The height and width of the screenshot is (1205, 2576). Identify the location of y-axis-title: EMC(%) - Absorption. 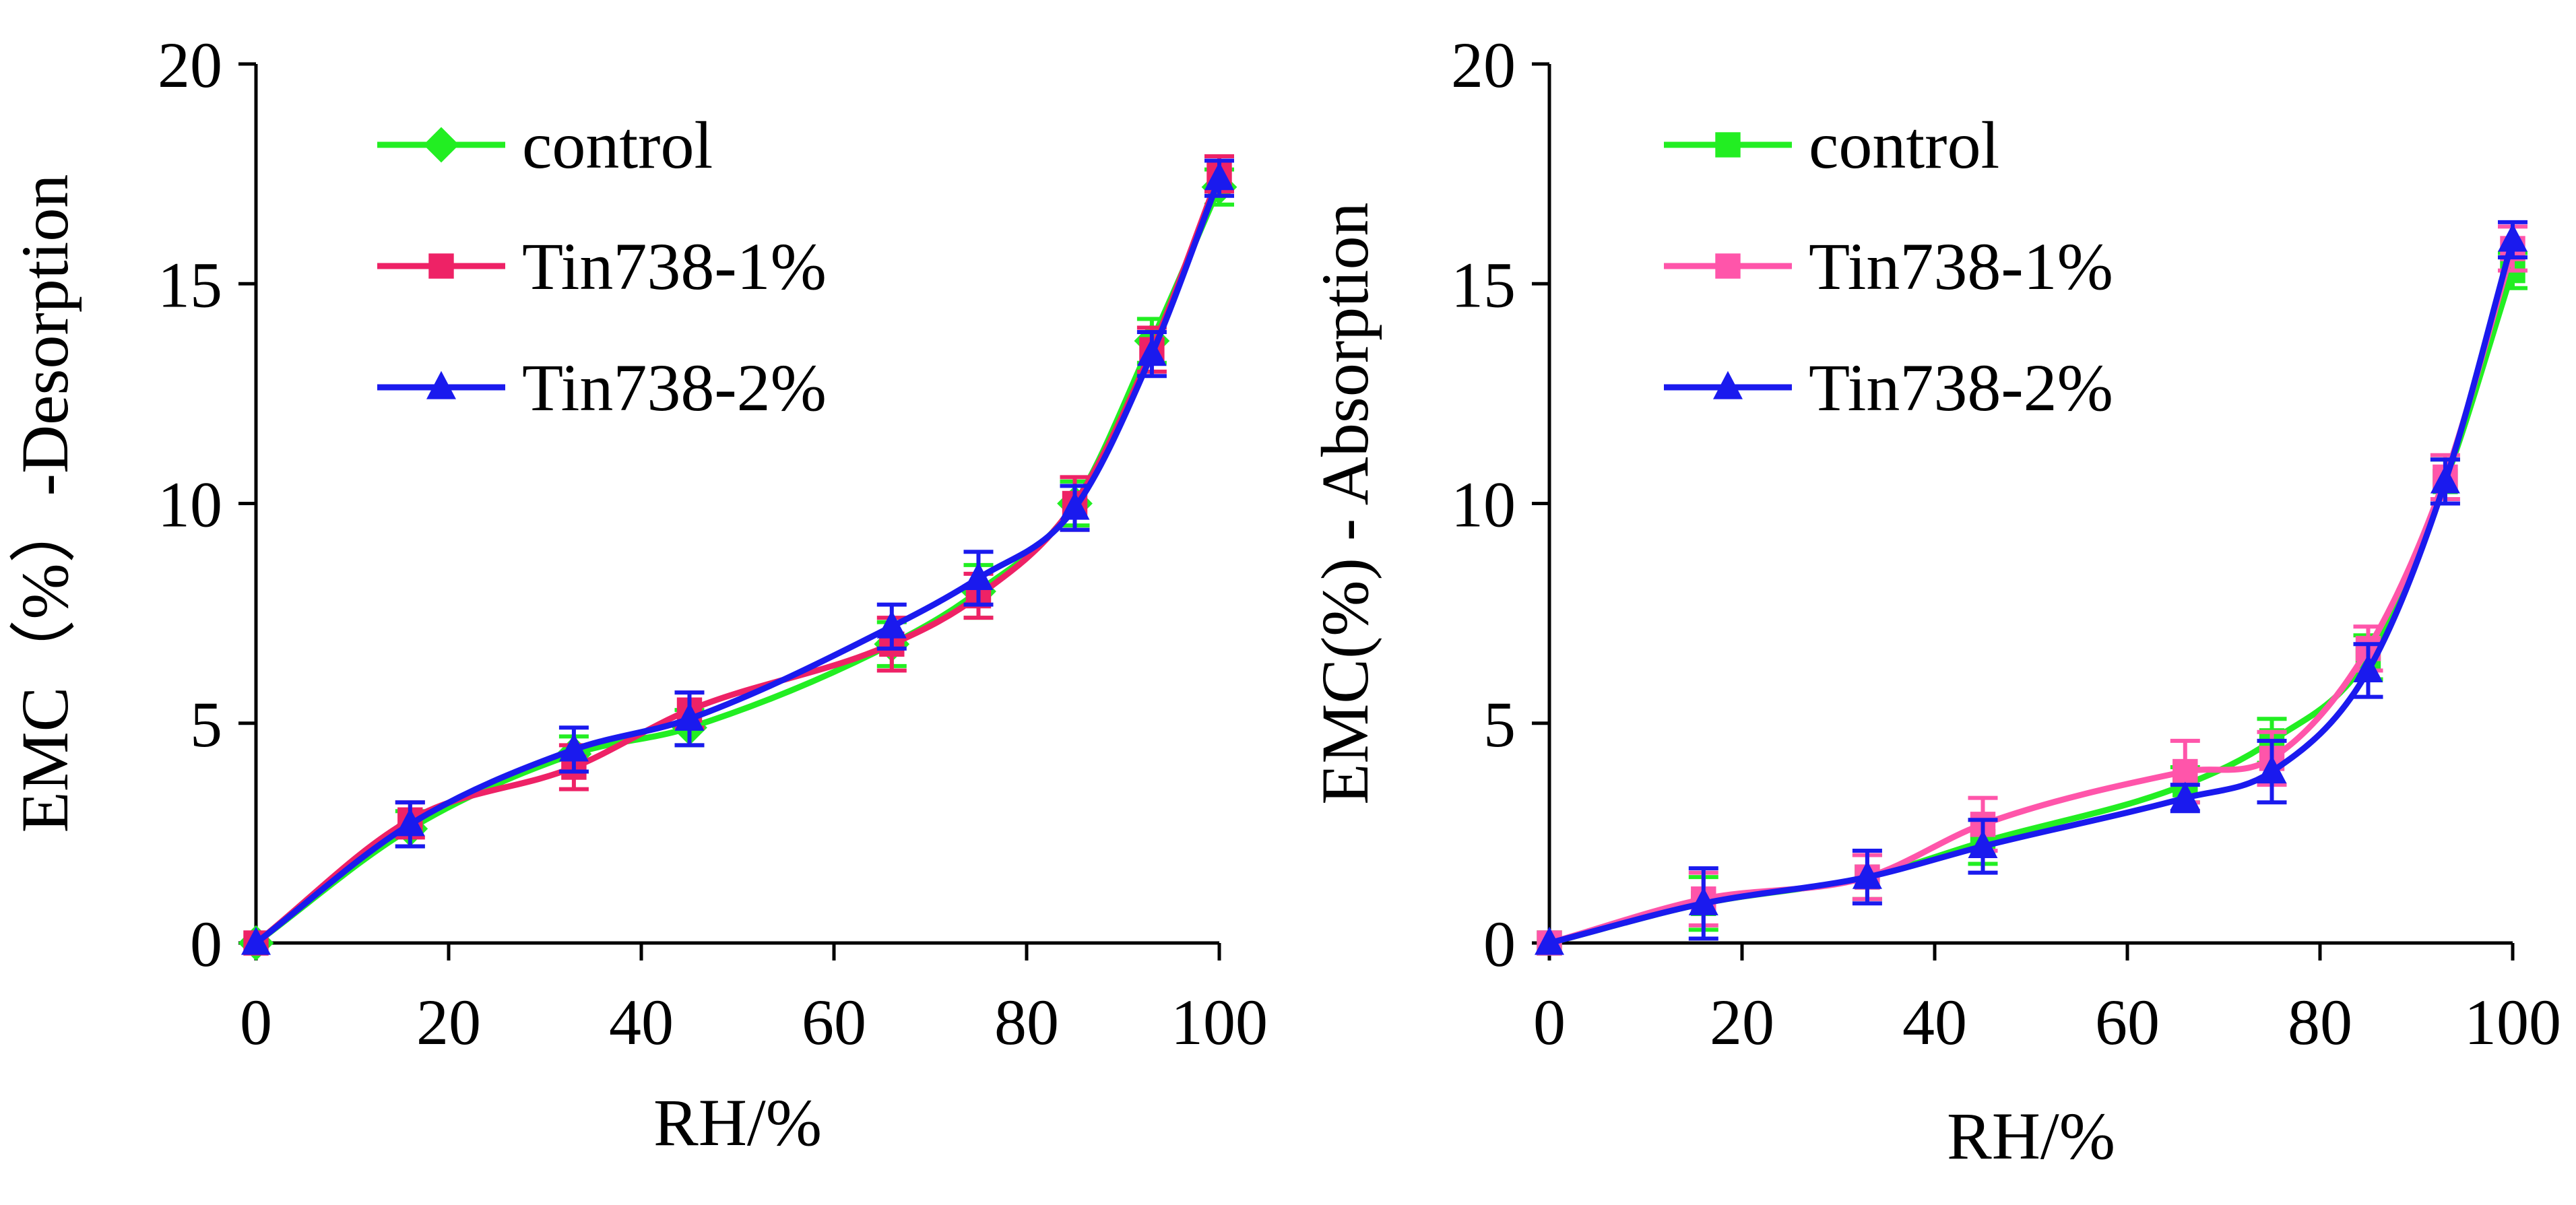
(1345, 503).